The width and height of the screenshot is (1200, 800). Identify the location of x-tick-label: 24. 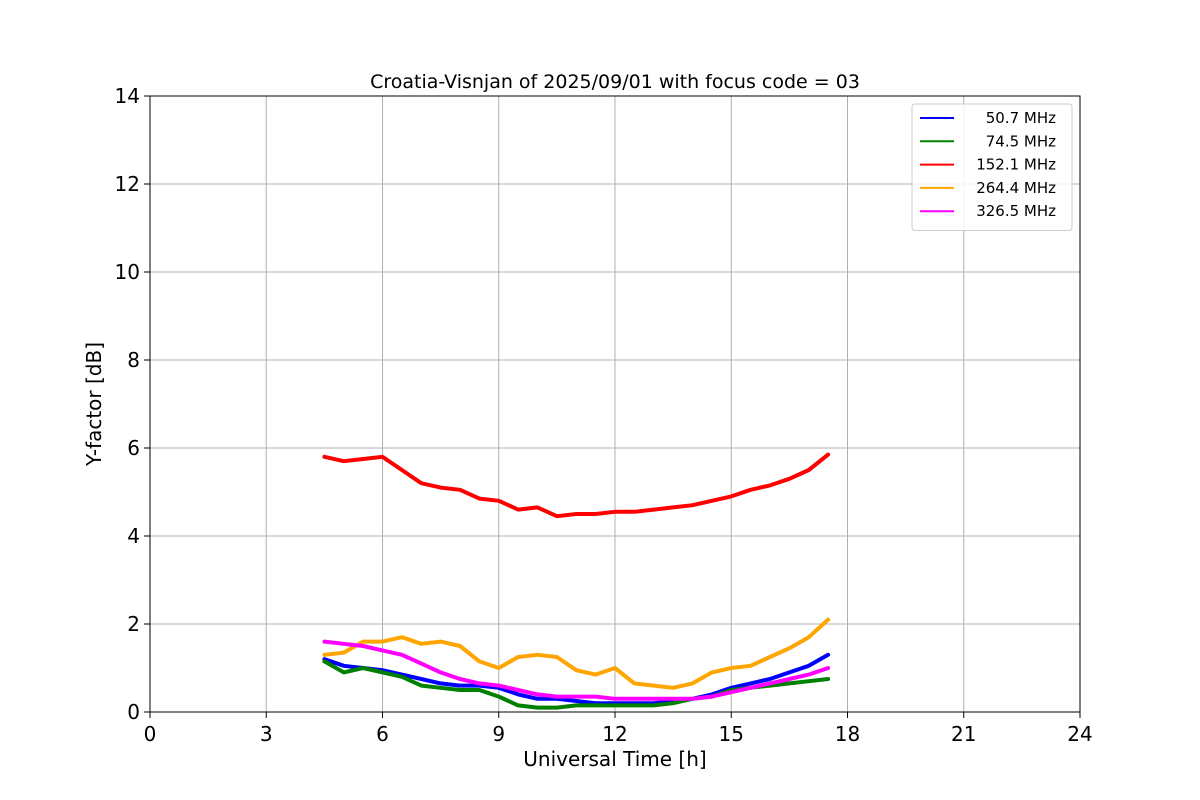
(1079, 734).